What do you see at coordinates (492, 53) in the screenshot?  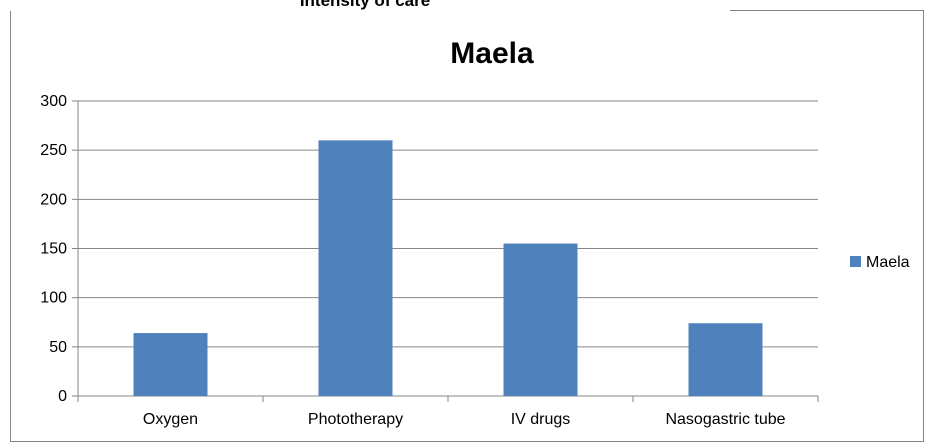 I see `chart-title: Maela` at bounding box center [492, 53].